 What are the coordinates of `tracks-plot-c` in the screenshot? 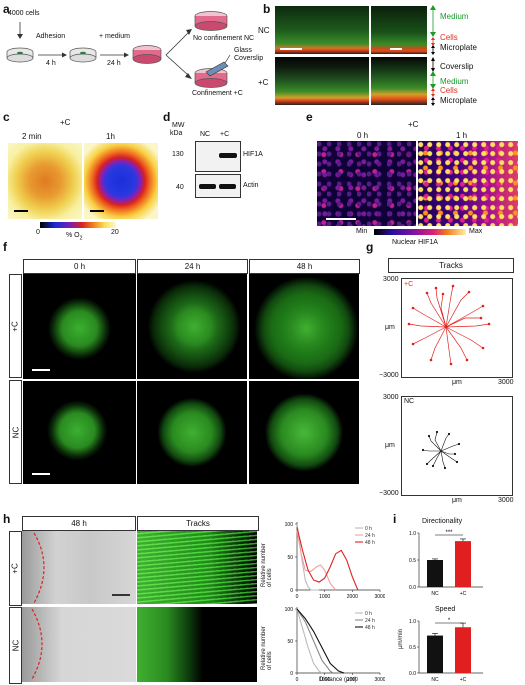 It's located at (457, 328).